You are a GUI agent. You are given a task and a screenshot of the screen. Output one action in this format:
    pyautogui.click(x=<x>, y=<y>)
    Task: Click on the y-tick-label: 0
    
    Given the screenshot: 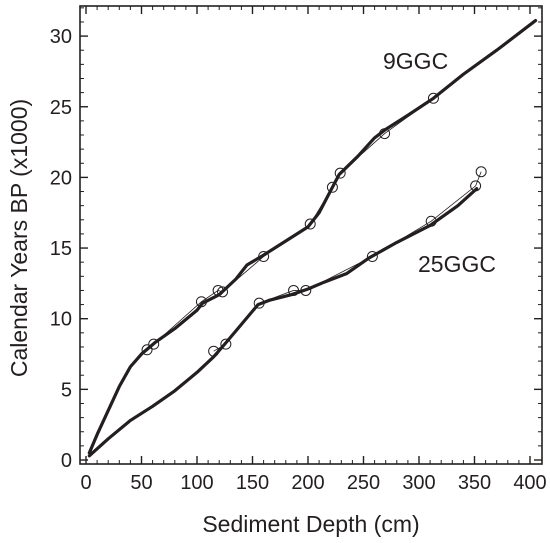 What is the action you would take?
    pyautogui.click(x=66, y=461)
    